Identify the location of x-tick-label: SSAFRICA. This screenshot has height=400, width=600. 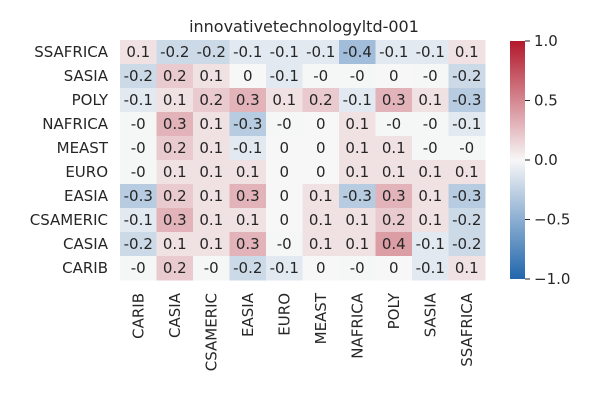
(467, 329).